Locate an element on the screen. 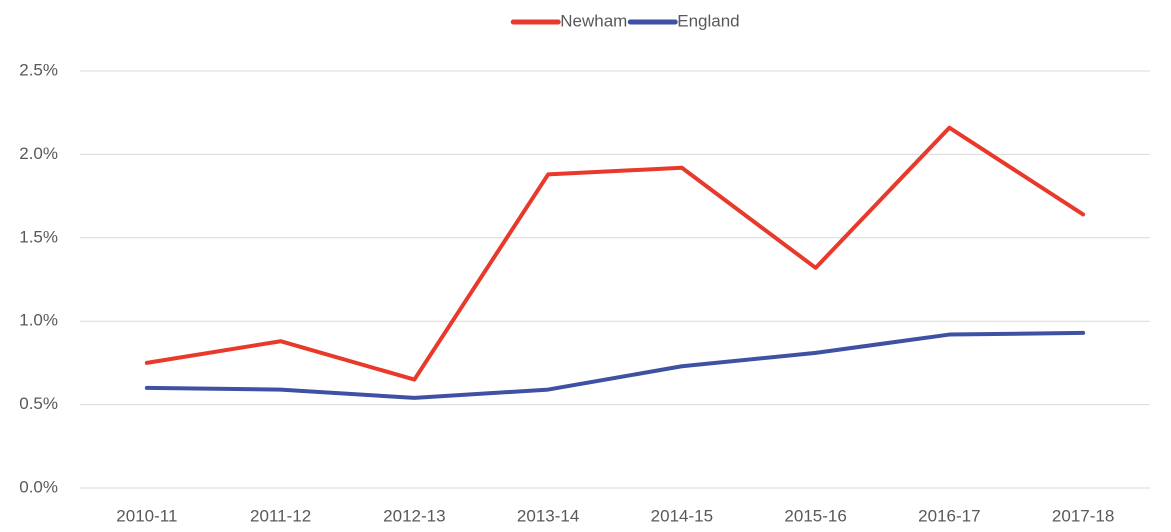  y-tick-label: 0.5% is located at coordinates (38, 403).